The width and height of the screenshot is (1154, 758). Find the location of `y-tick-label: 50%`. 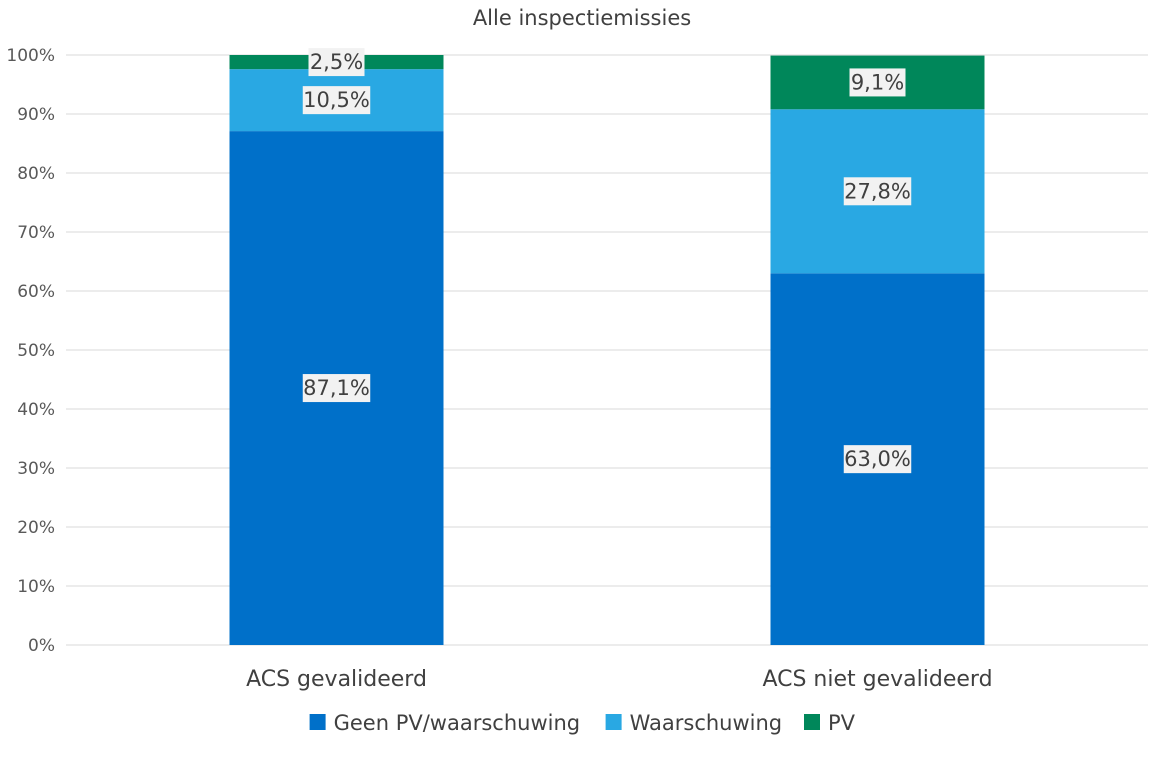

y-tick-label: 50% is located at coordinates (36, 351).